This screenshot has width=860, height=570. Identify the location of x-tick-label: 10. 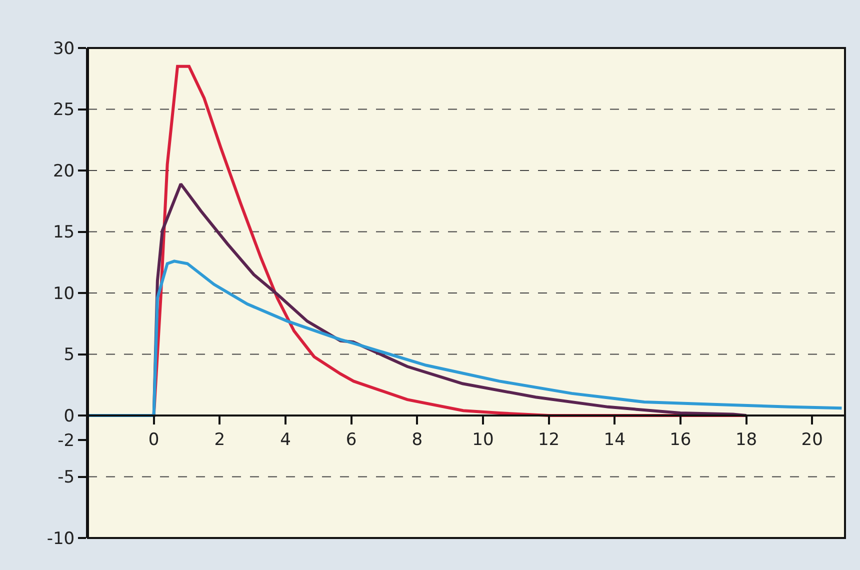
(483, 440).